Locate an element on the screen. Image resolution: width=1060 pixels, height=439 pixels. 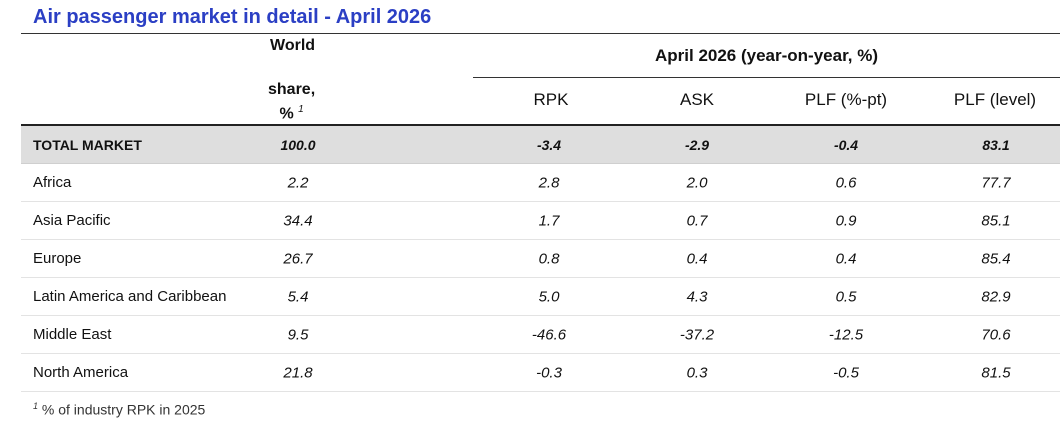
cell-value: 0.9 is located at coordinates (846, 220).